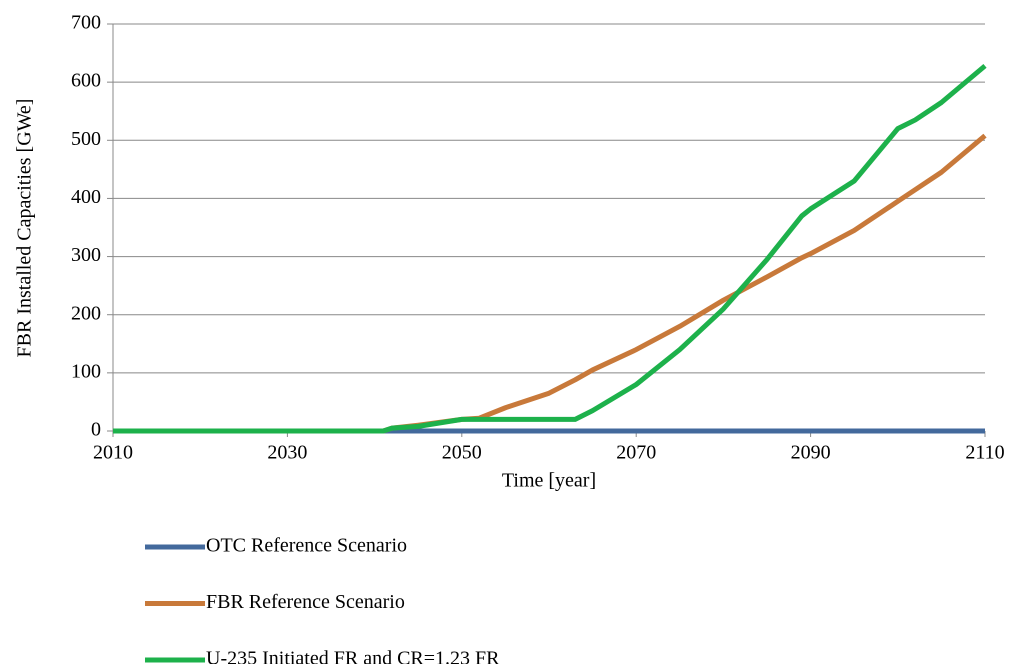 The image size is (1016, 669). Describe the element at coordinates (305, 602) in the screenshot. I see `legend-label: FBR Reference Scenario` at that location.